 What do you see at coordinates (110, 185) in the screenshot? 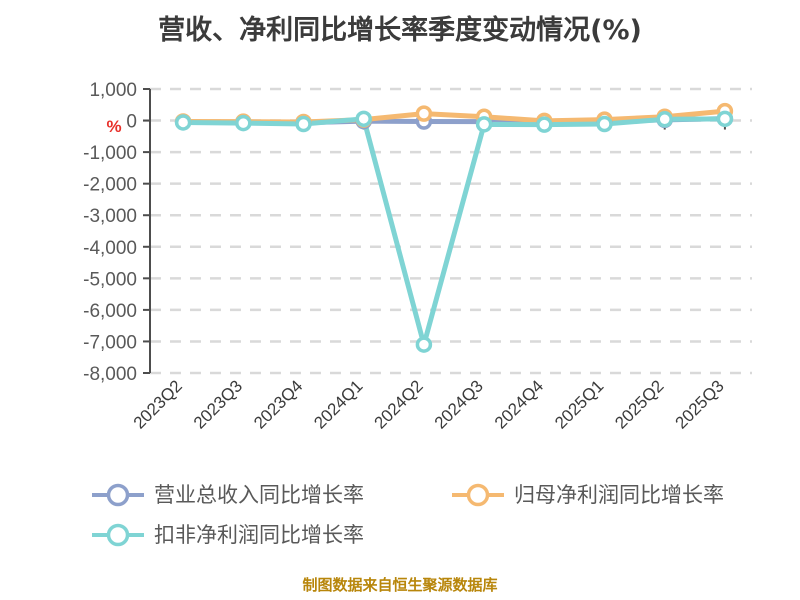
I see `y-tick-label: -2,000` at bounding box center [110, 185].